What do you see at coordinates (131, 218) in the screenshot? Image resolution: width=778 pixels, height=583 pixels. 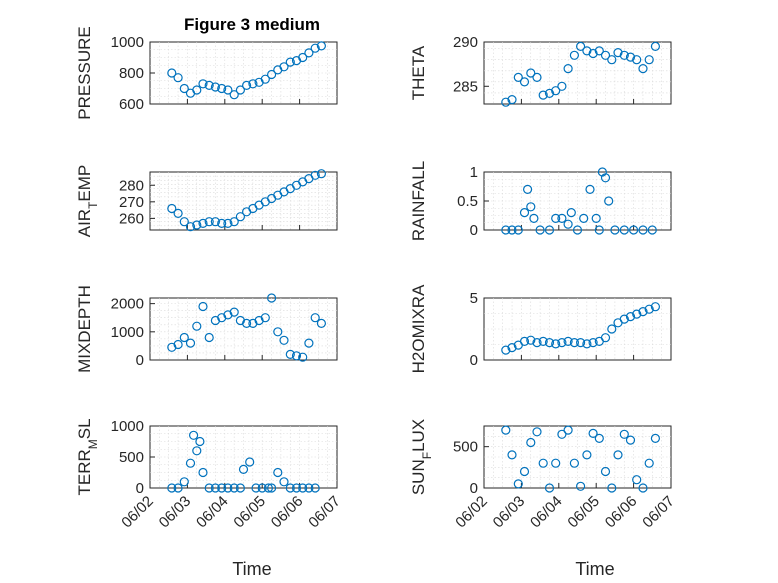 I see `y-tick-label: 260` at bounding box center [131, 218].